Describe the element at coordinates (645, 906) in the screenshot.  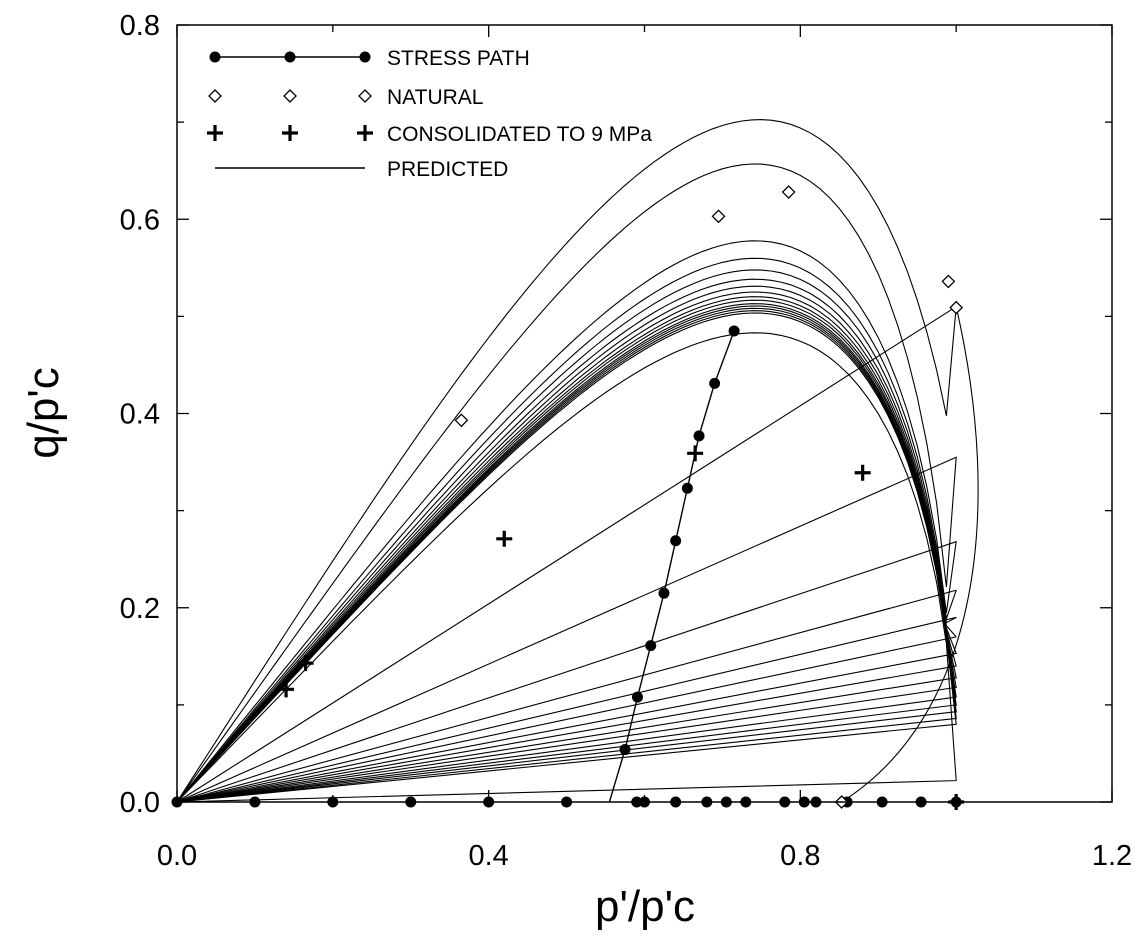
I see `x-axis-title: p'/p'c` at that location.